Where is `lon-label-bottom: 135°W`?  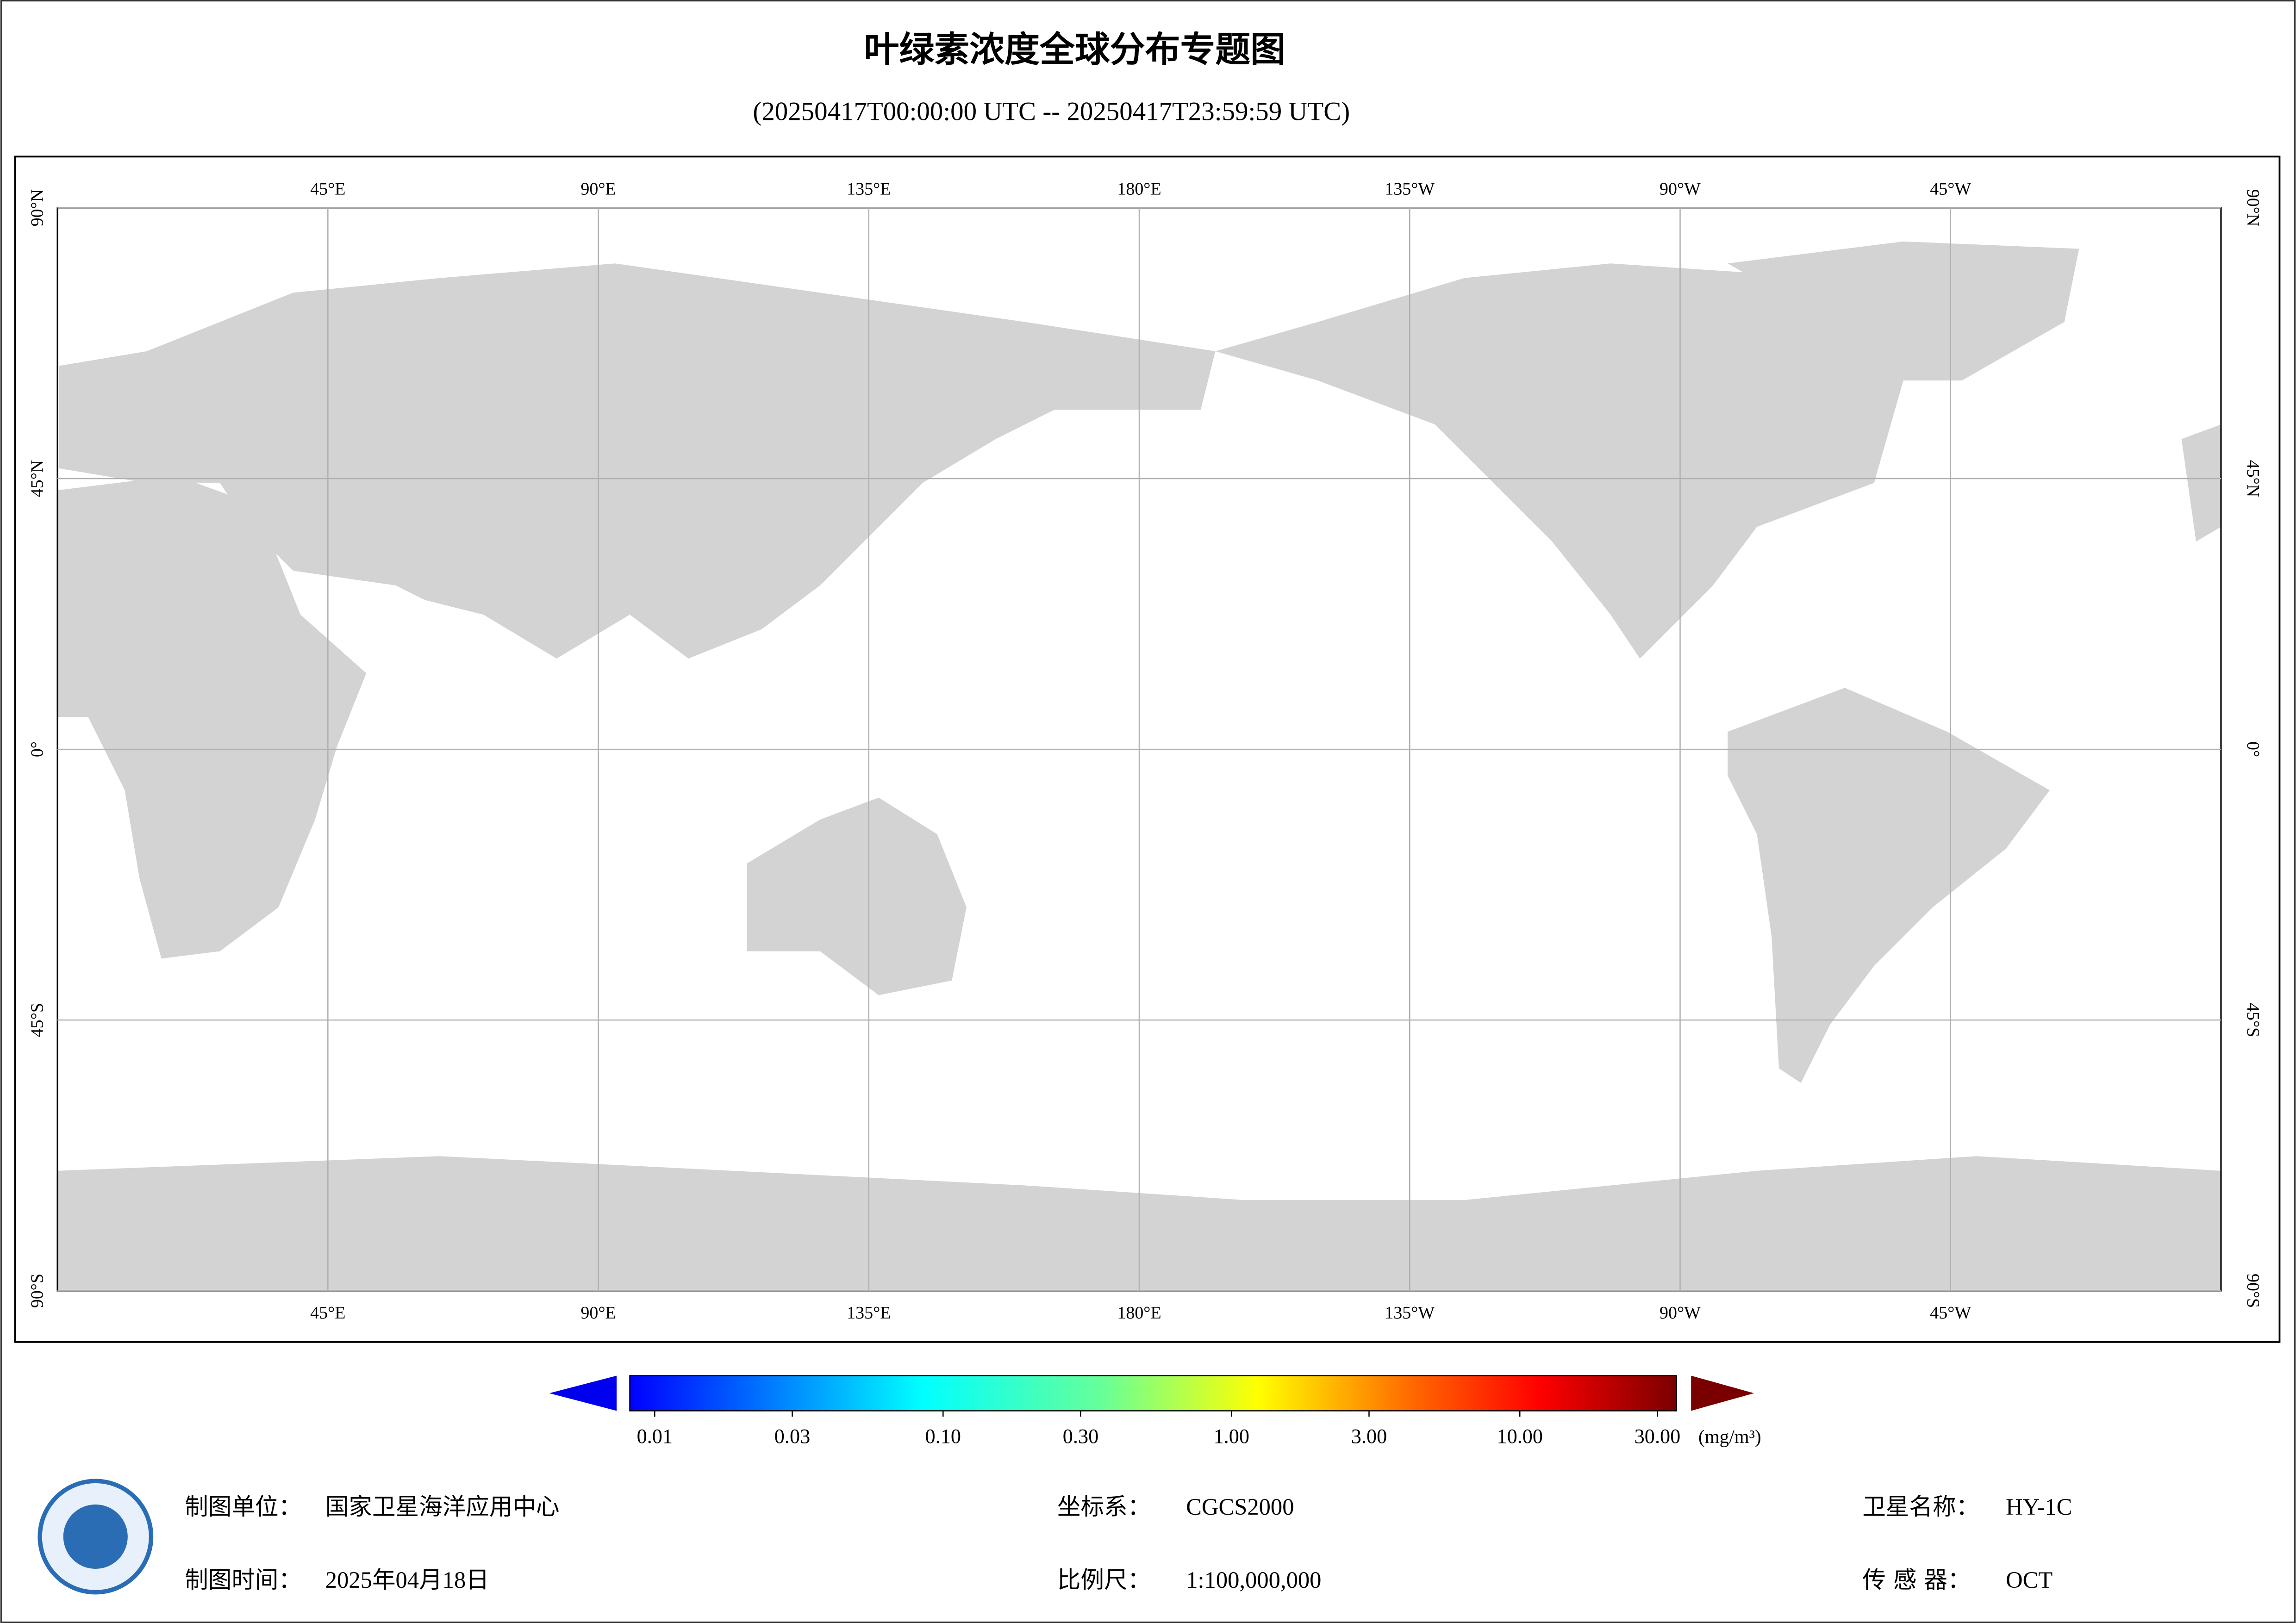 lon-label-bottom: 135°W is located at coordinates (1410, 1313).